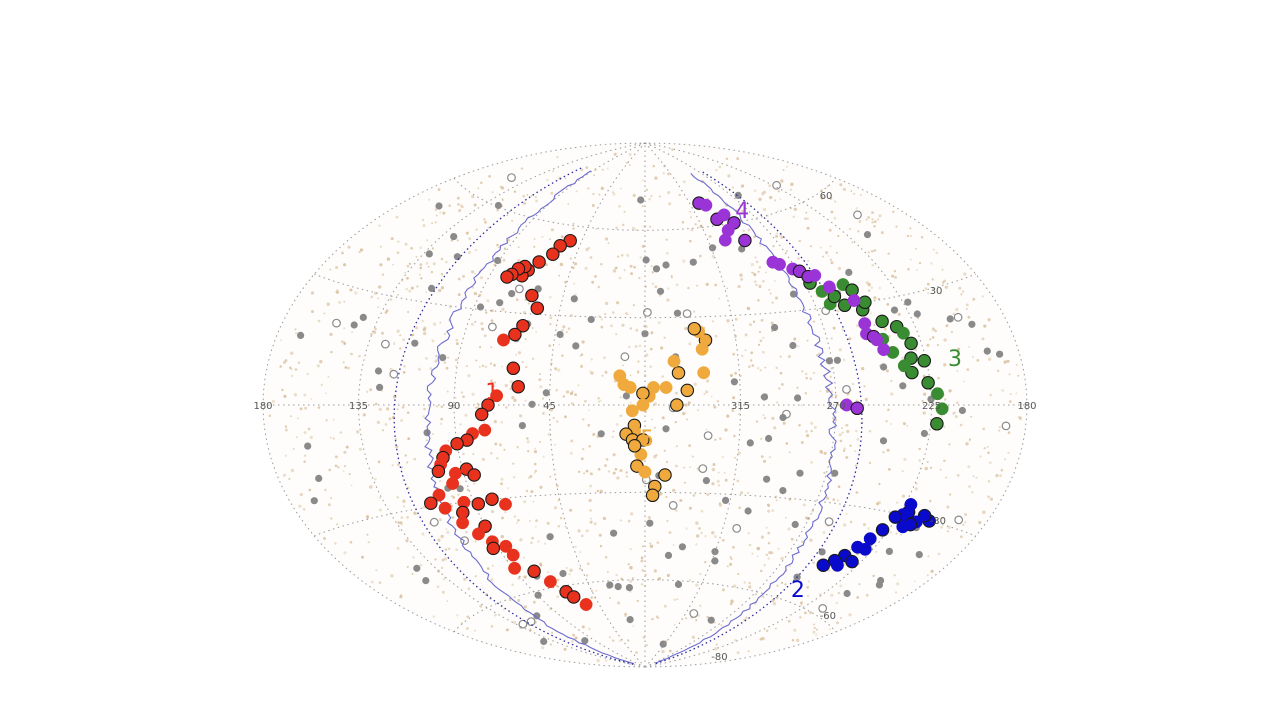  Describe the element at coordinates (643, 393) in the screenshot. I see `group-5-point` at that location.